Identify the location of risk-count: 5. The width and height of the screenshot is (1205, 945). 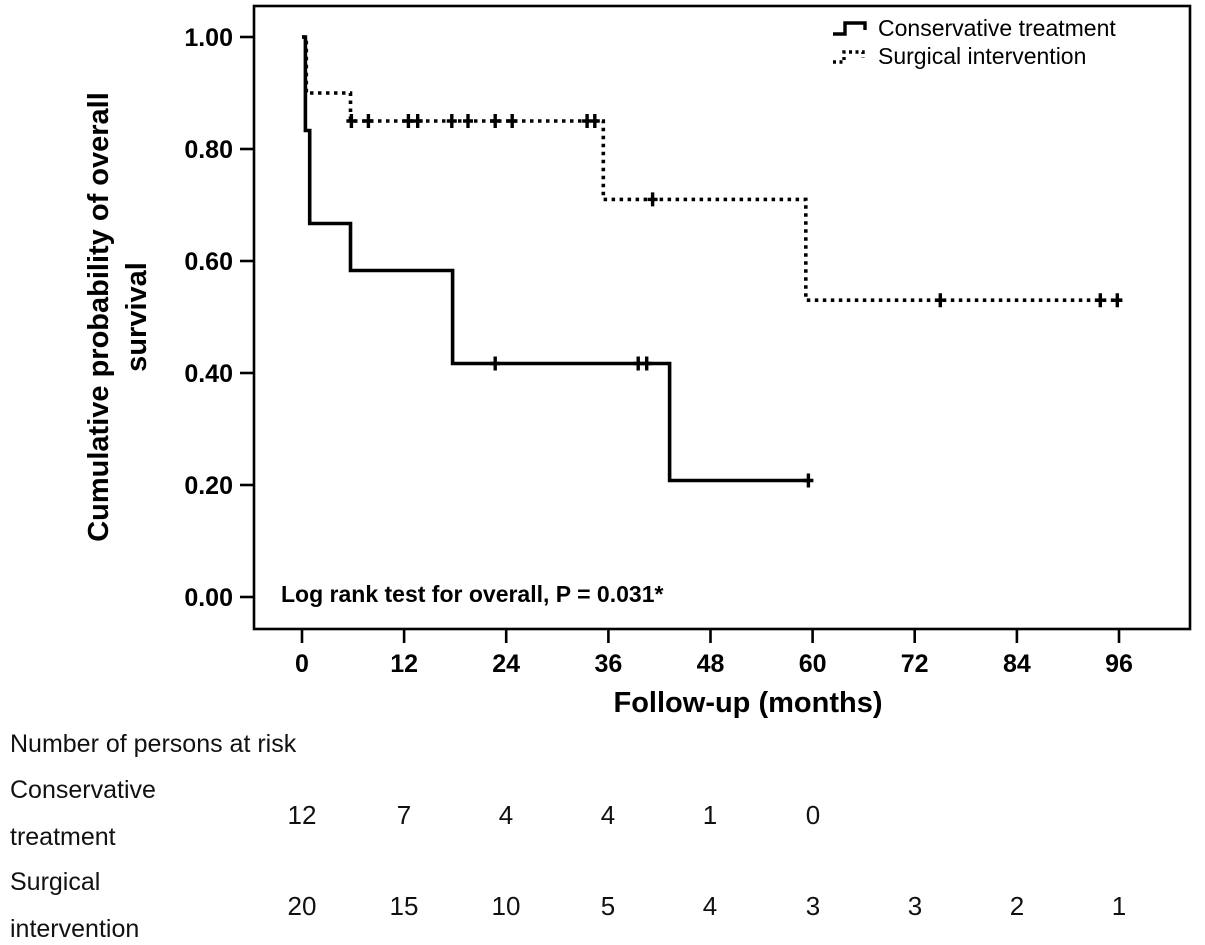
(608, 906).